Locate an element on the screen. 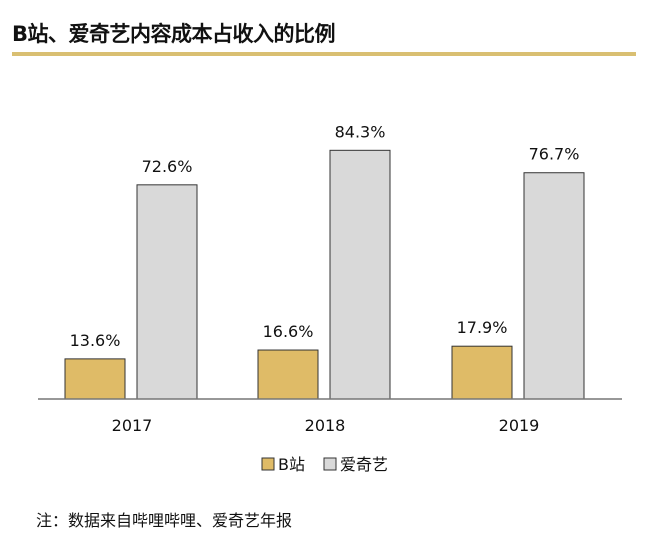 The width and height of the screenshot is (668, 550). legend-label: 爱奇艺 is located at coordinates (364, 464).